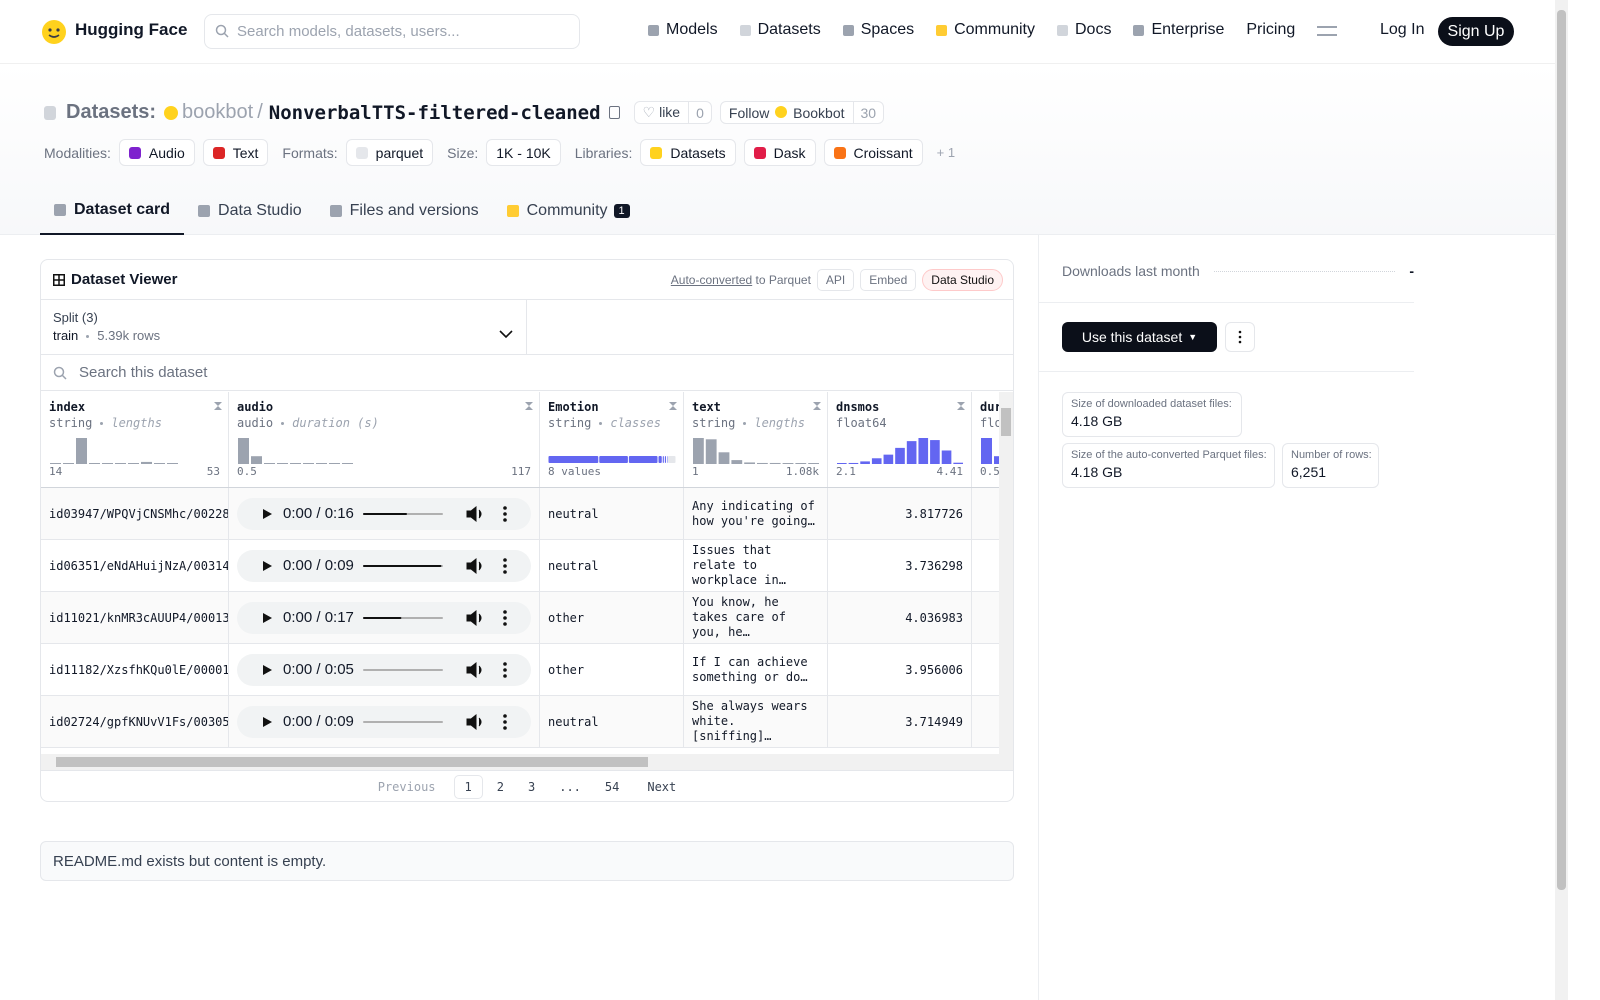 Image resolution: width=1600 pixels, height=1000 pixels. I want to click on tag-chip: Croissant, so click(873, 152).